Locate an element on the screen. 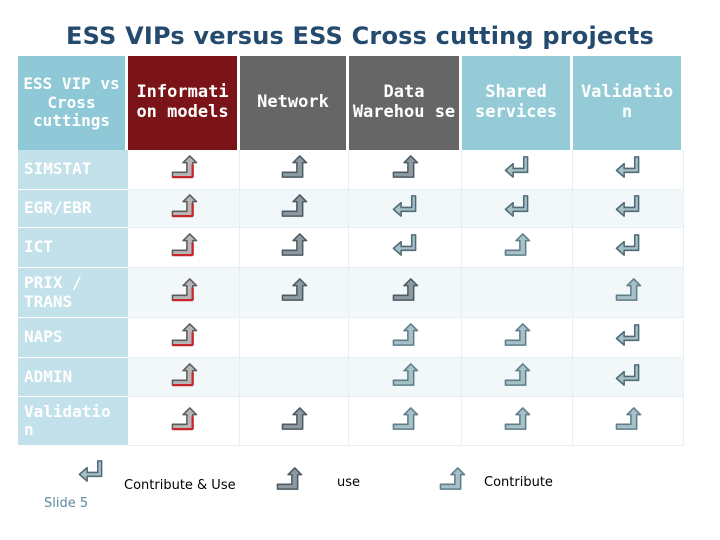  row-label: PRIX / TRANS is located at coordinates (73, 292).